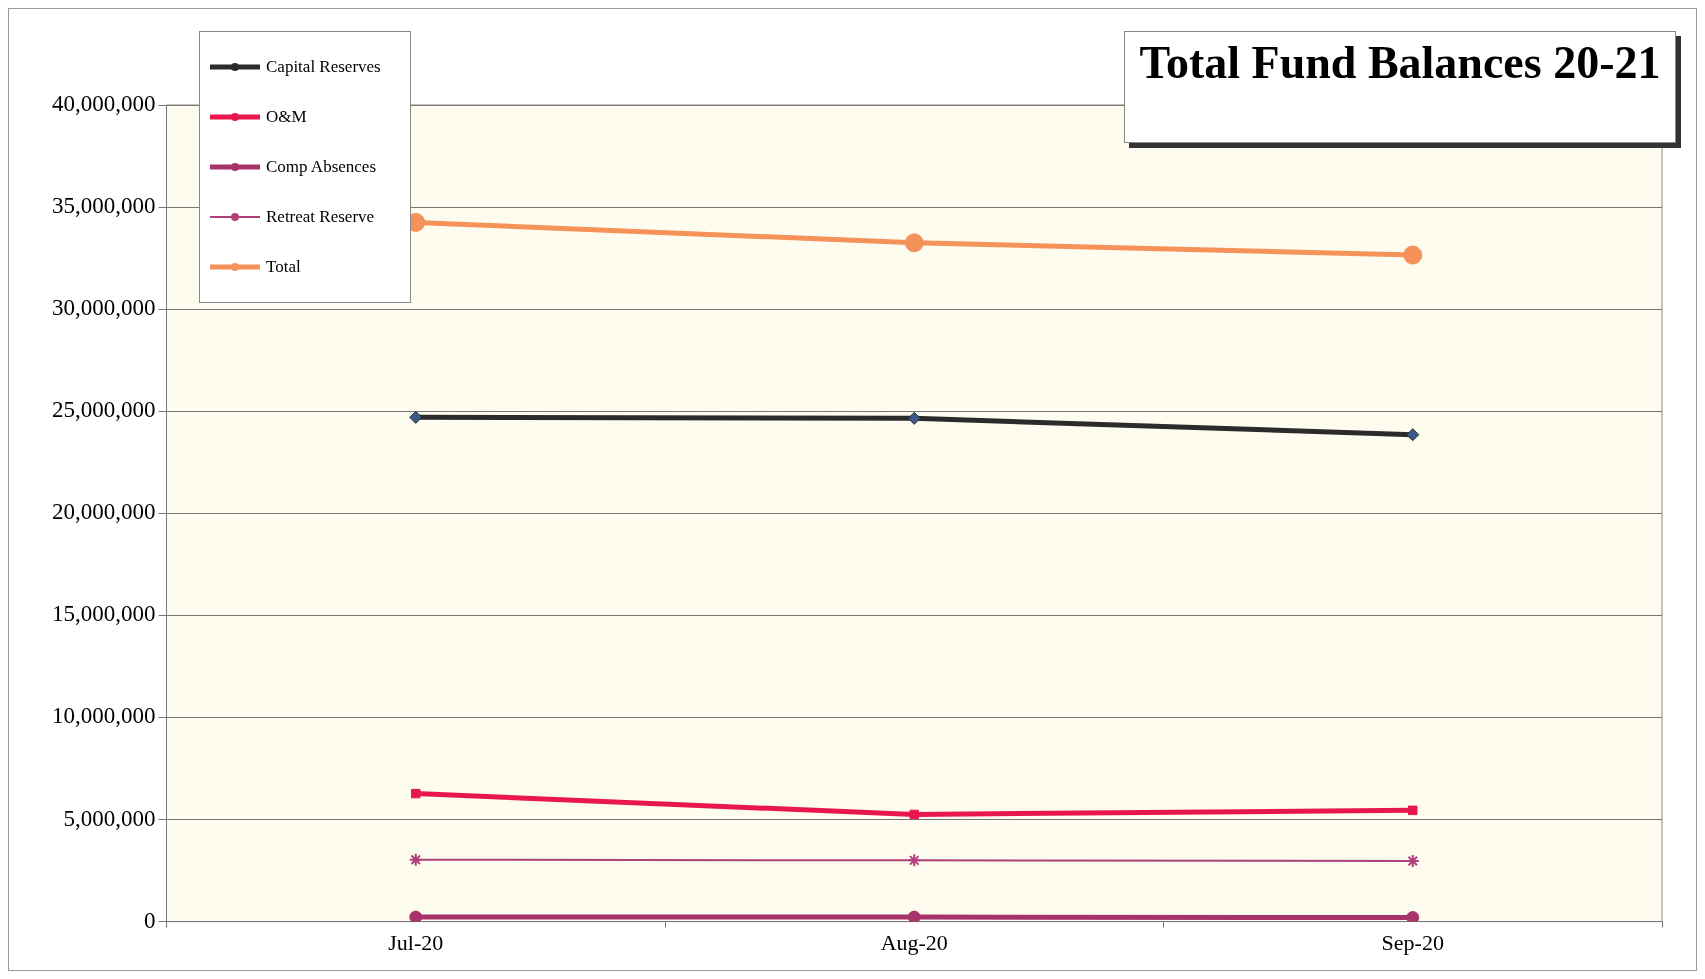 The width and height of the screenshot is (1705, 979). I want to click on legend-label: O&M, so click(286, 117).